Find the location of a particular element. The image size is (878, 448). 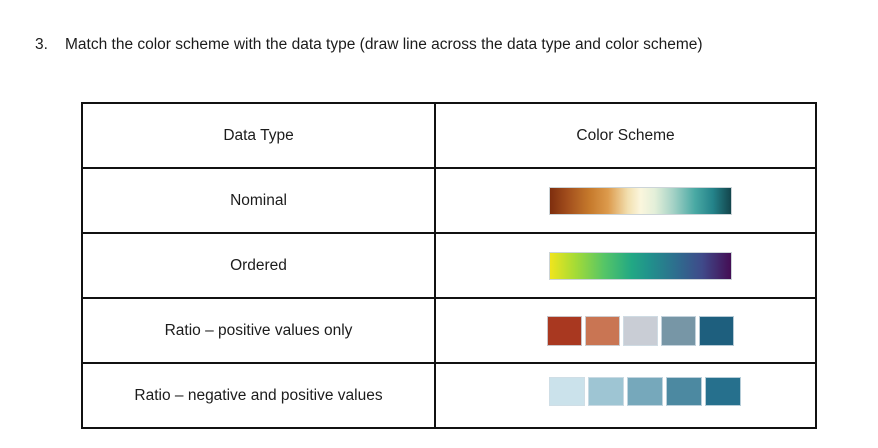

sequential-blue-swatches is located at coordinates (644, 391).